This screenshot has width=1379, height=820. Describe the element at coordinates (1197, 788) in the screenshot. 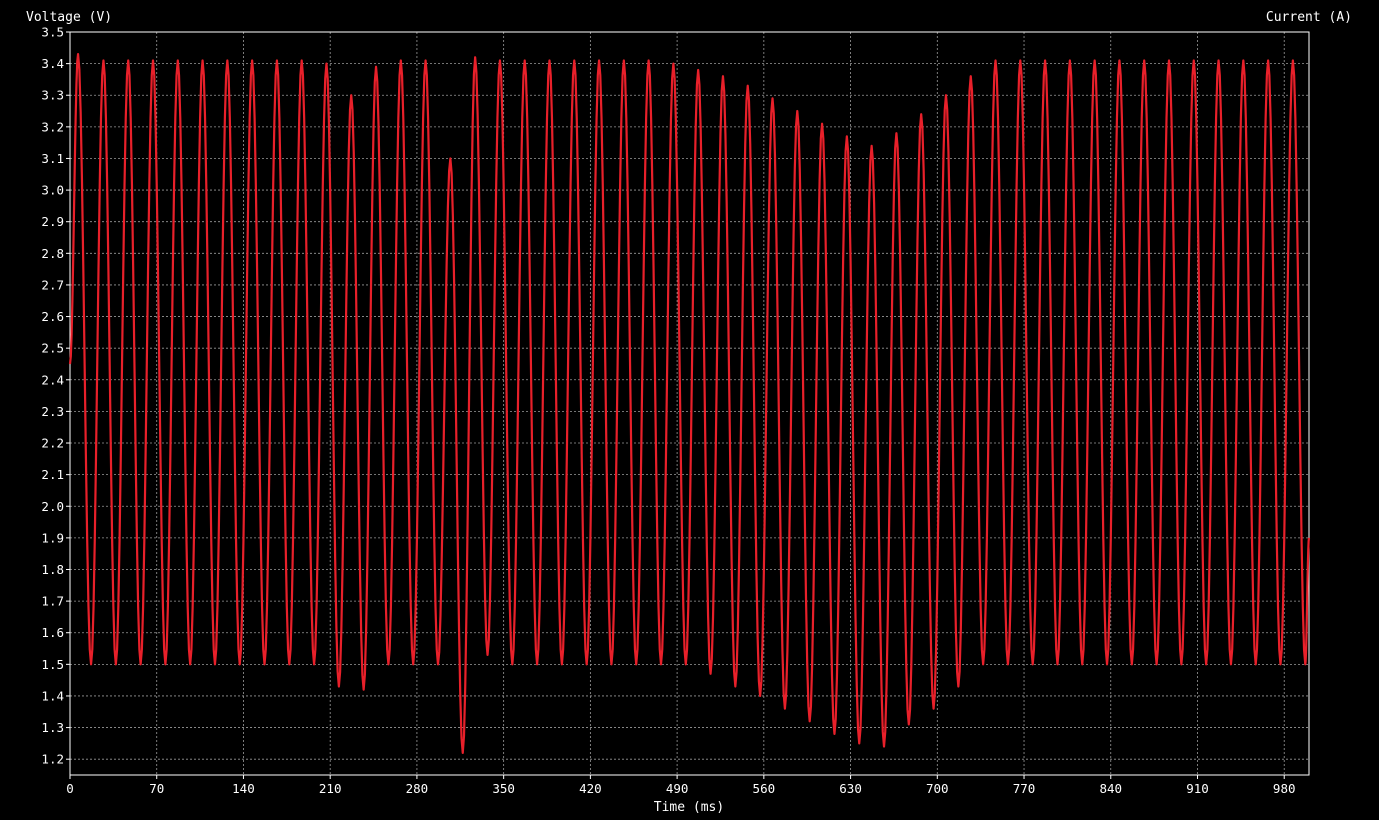

I see `x-tick-label: 910` at that location.